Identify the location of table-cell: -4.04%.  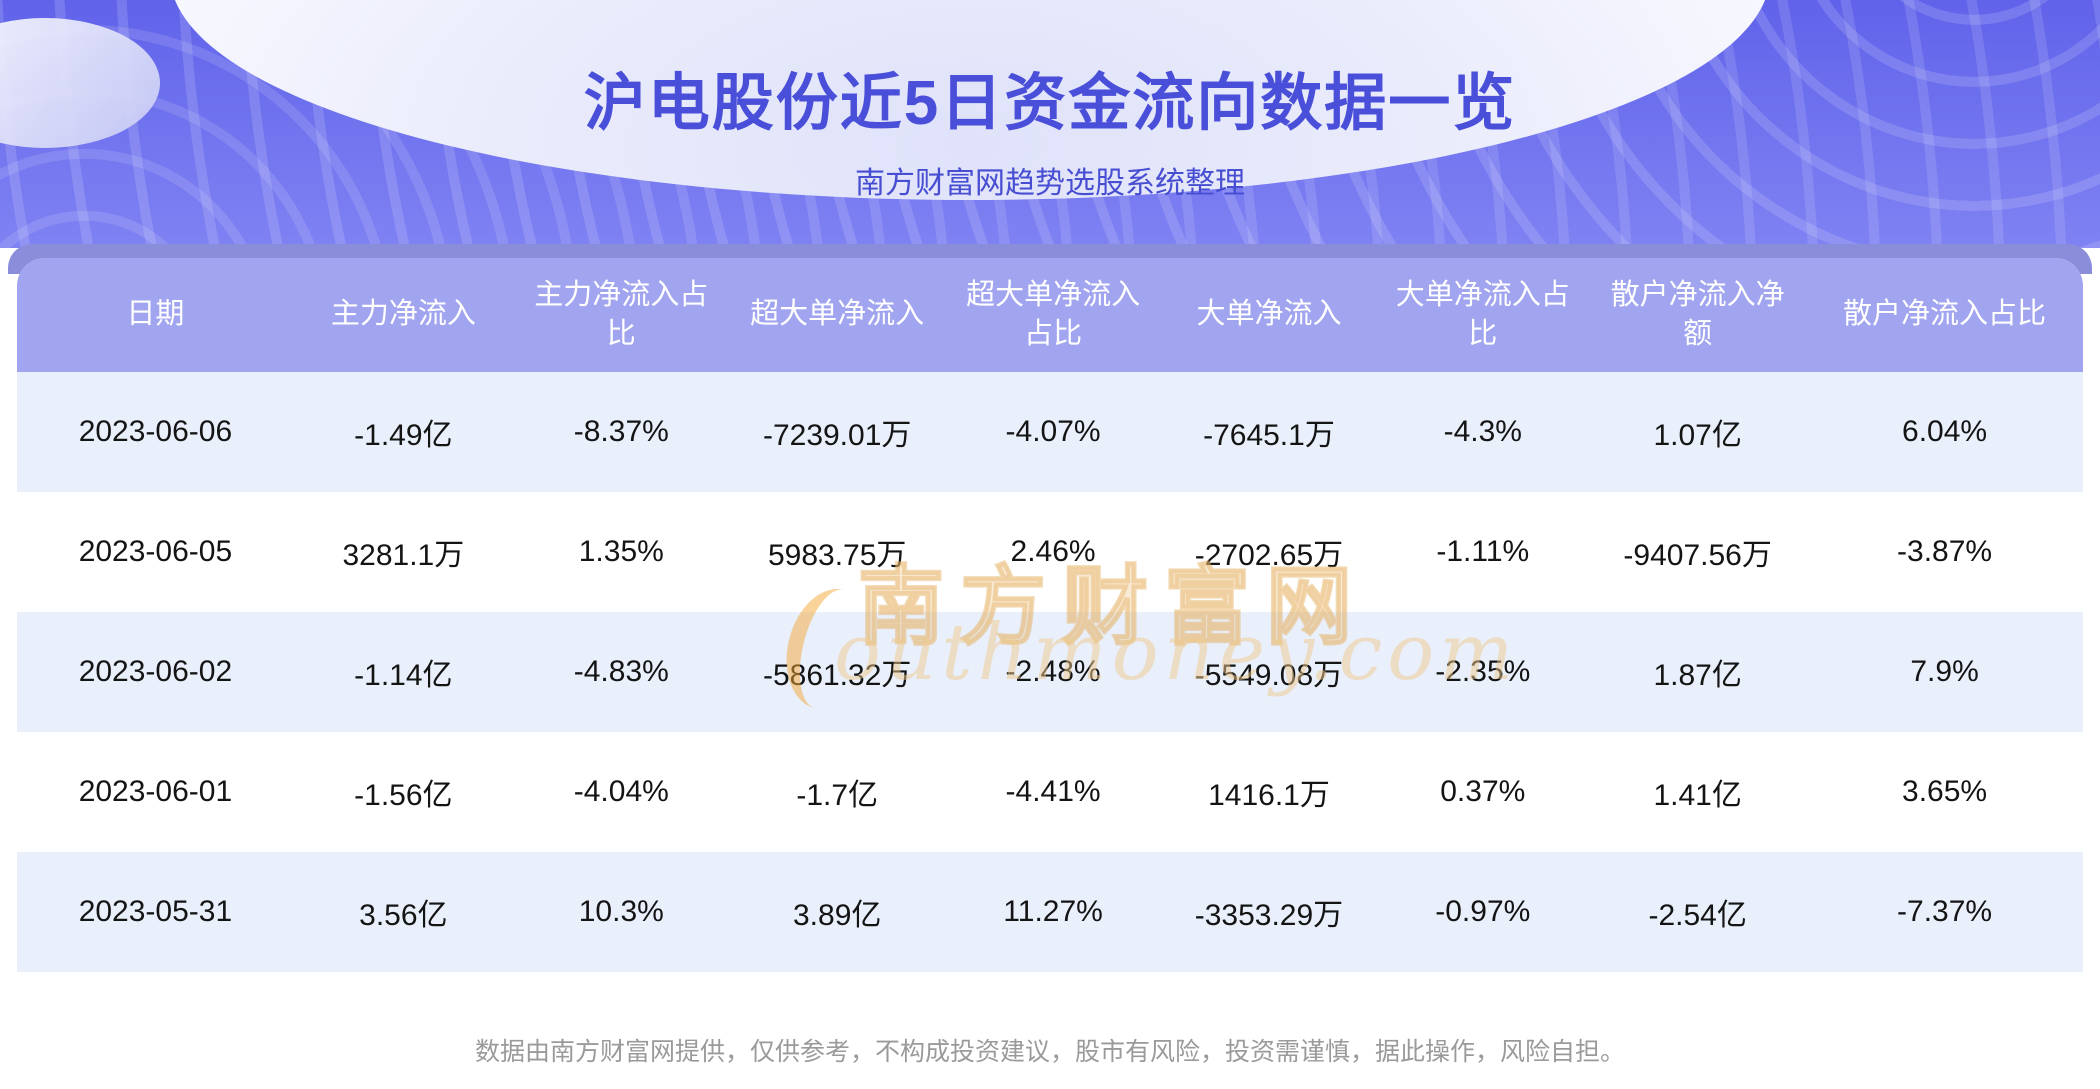
(621, 792).